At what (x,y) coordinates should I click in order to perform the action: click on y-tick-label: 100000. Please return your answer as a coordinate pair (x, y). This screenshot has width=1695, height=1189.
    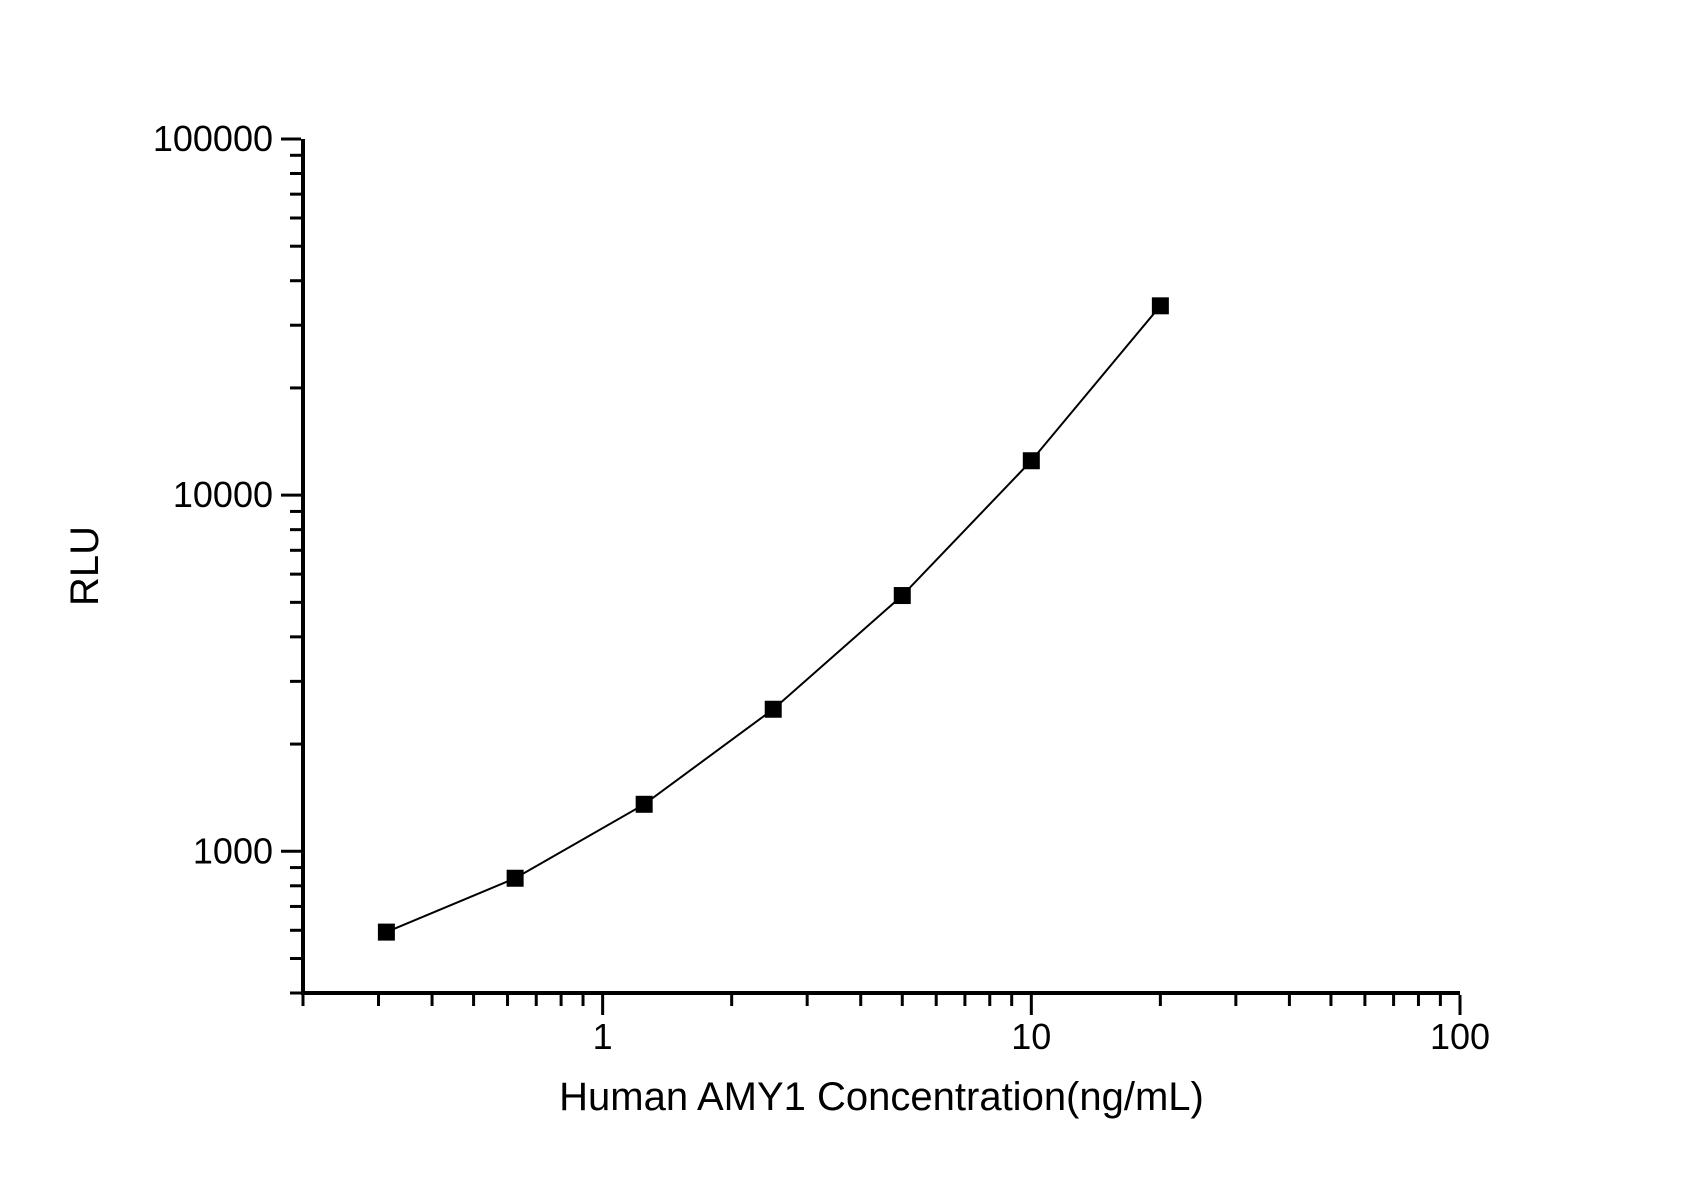
    Looking at the image, I should click on (213, 138).